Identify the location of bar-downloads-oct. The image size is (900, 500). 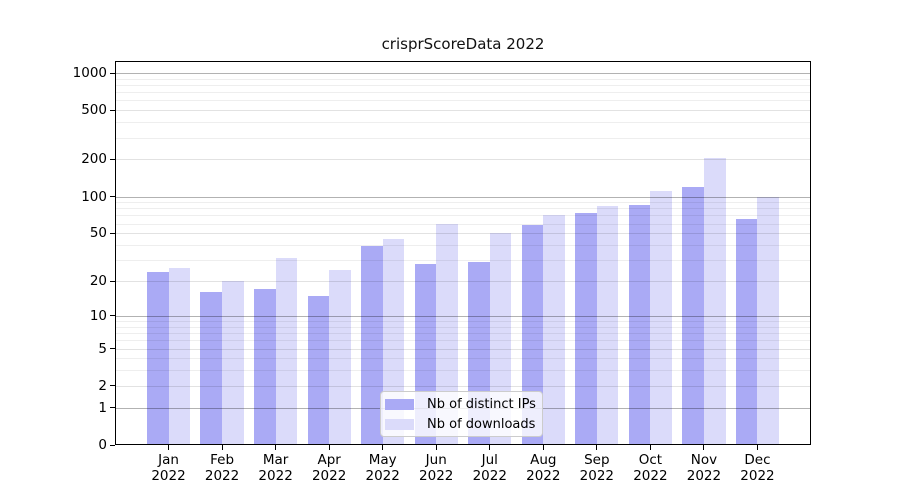
(661, 318).